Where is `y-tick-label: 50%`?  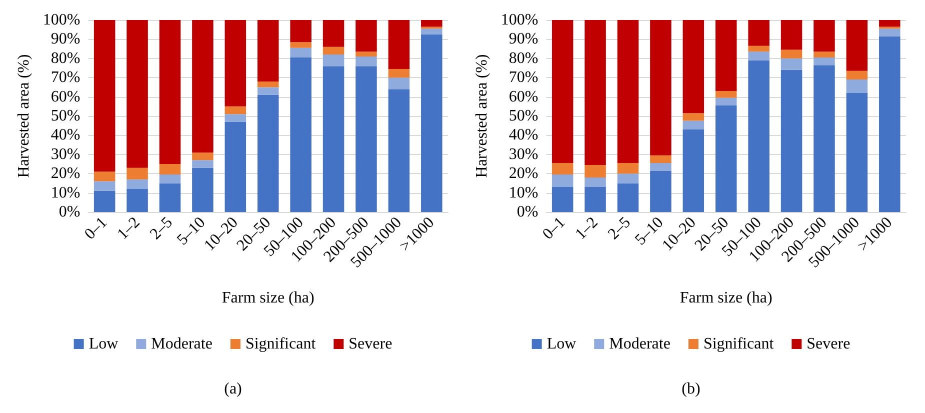 y-tick-label: 50% is located at coordinates (65, 116).